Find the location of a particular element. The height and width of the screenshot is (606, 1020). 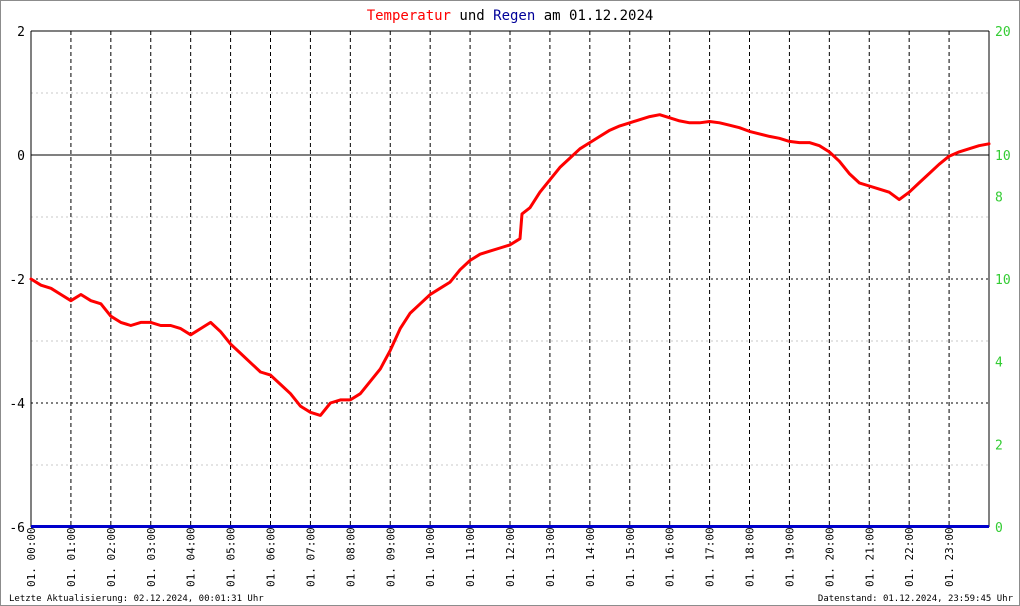

y-left-tick-label: 0 is located at coordinates (21, 156).